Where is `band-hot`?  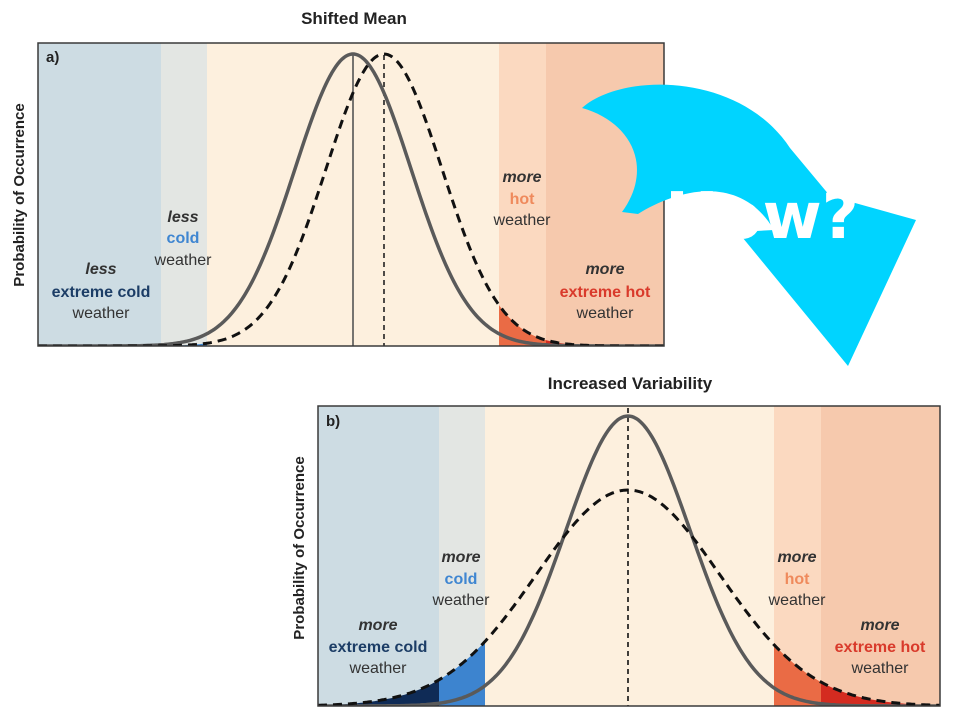 band-hot is located at coordinates (522, 194).